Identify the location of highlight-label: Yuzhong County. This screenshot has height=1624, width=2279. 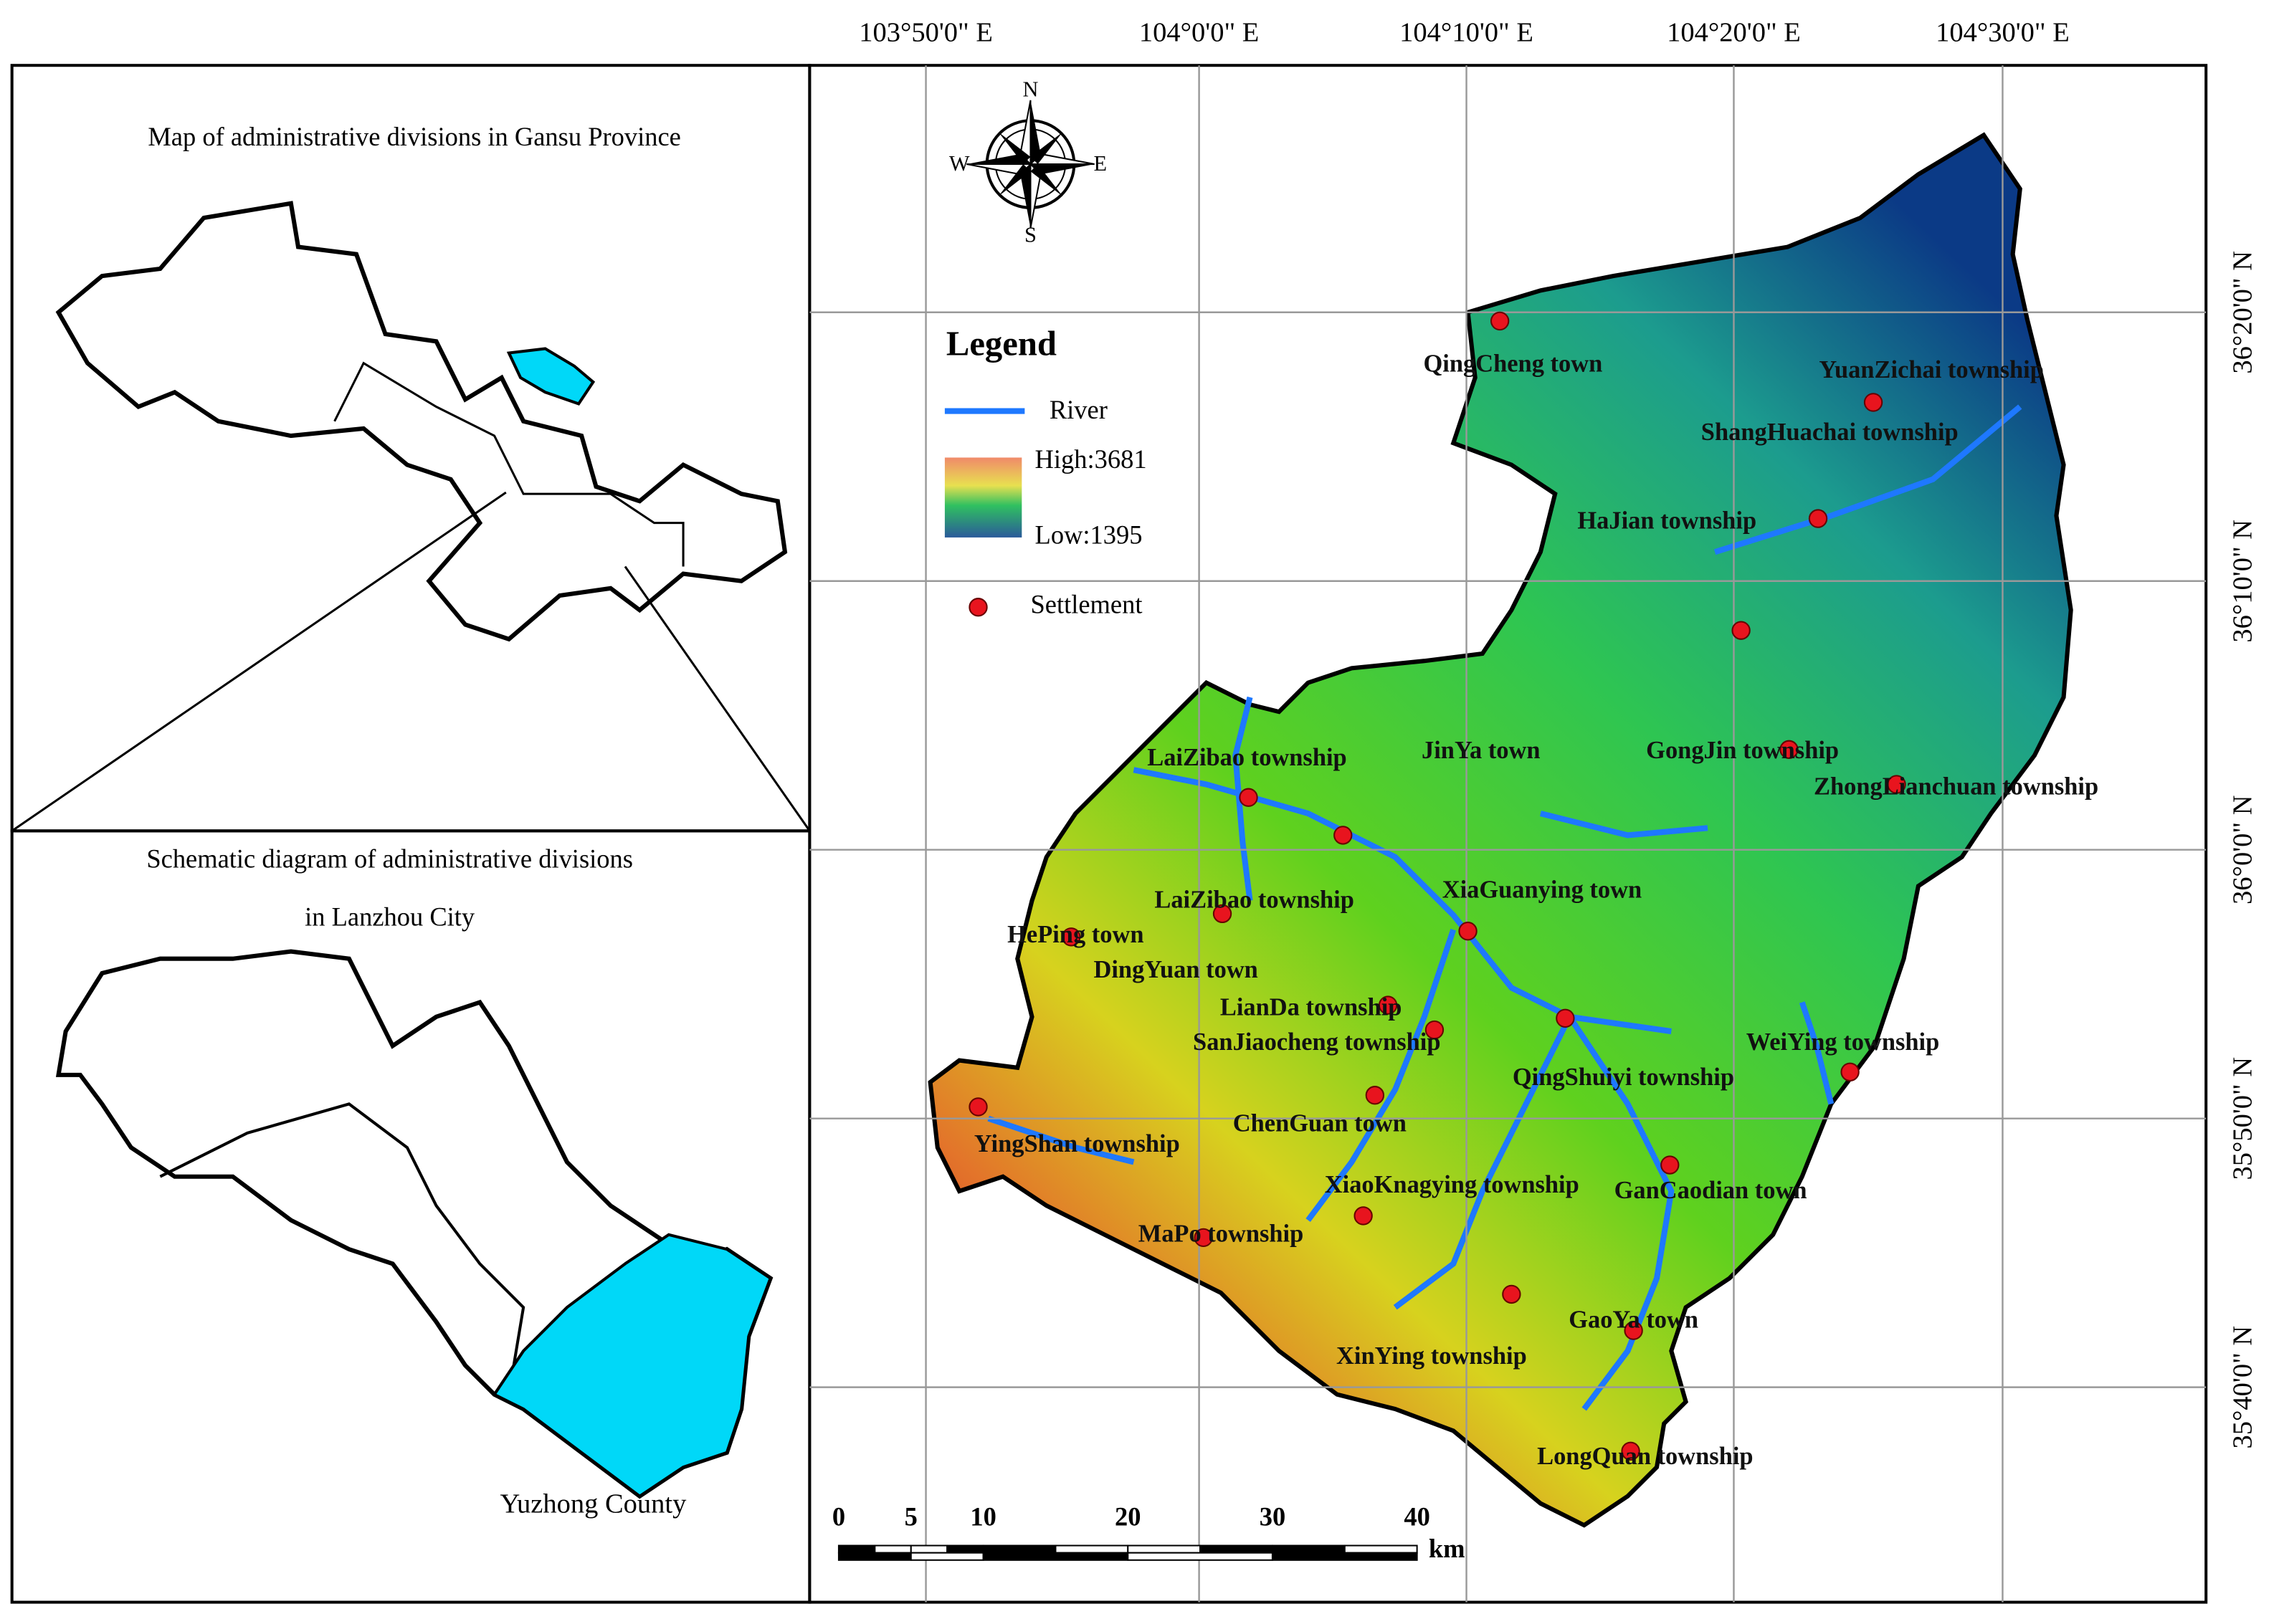
(593, 1504).